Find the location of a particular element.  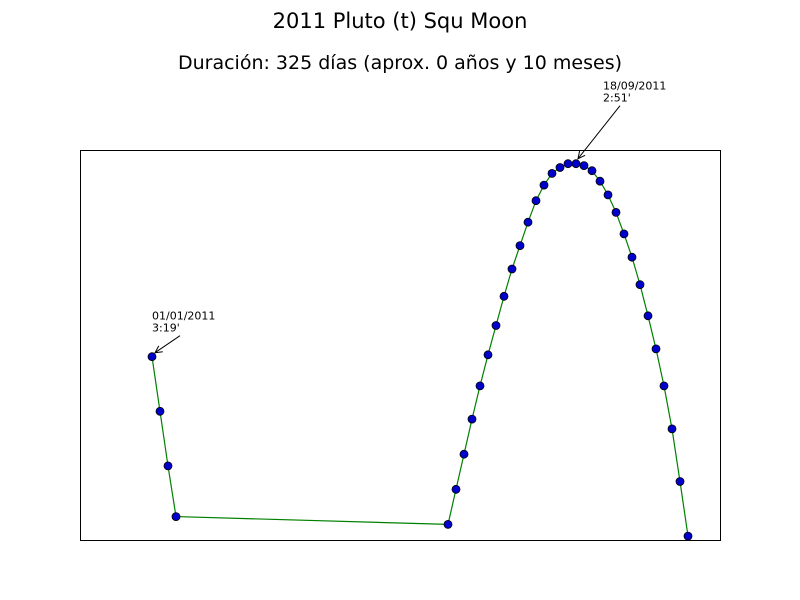

annotation-date: 01/01/2011 is located at coordinates (183, 316).